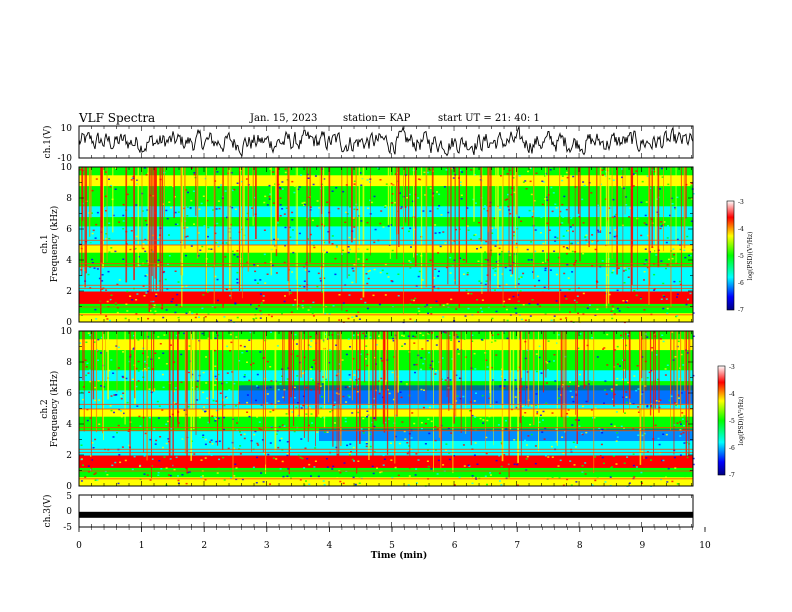 The width and height of the screenshot is (792, 612). What do you see at coordinates (721, 420) in the screenshot?
I see `ch2-colorbar-scale` at bounding box center [721, 420].